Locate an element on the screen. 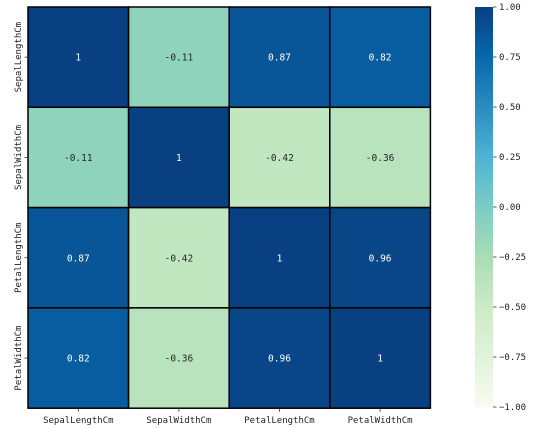 This screenshot has height=429, width=554. y-tick-label: PetalLengthCm is located at coordinates (19, 258).